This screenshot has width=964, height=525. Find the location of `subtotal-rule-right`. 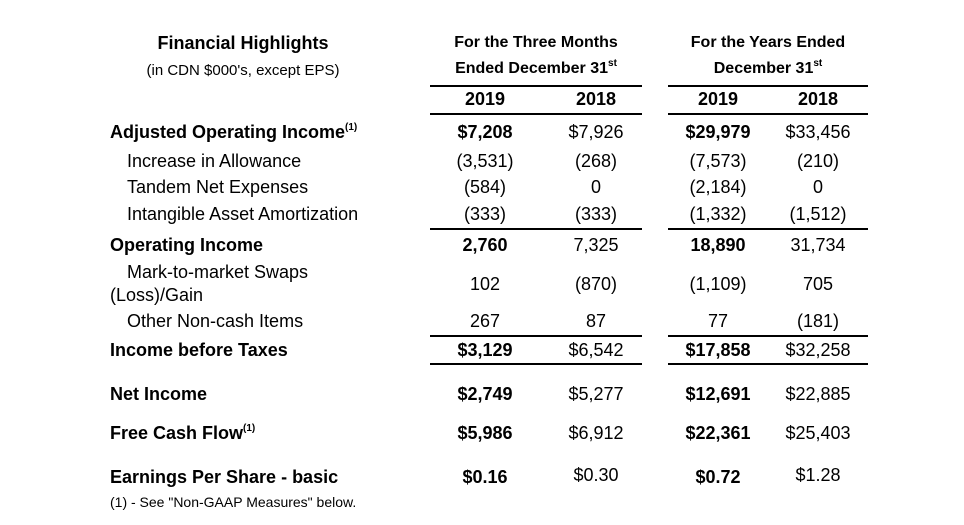

subtotal-rule-right is located at coordinates (768, 229).